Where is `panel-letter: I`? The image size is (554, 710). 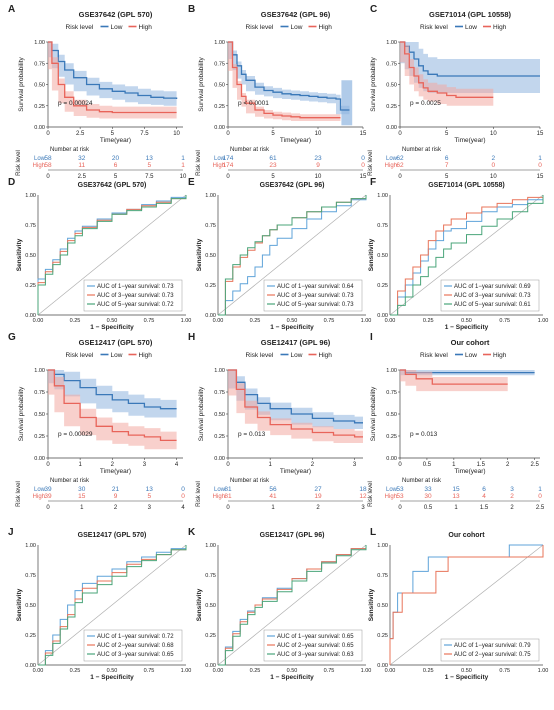 panel-letter: I is located at coordinates (371, 337).